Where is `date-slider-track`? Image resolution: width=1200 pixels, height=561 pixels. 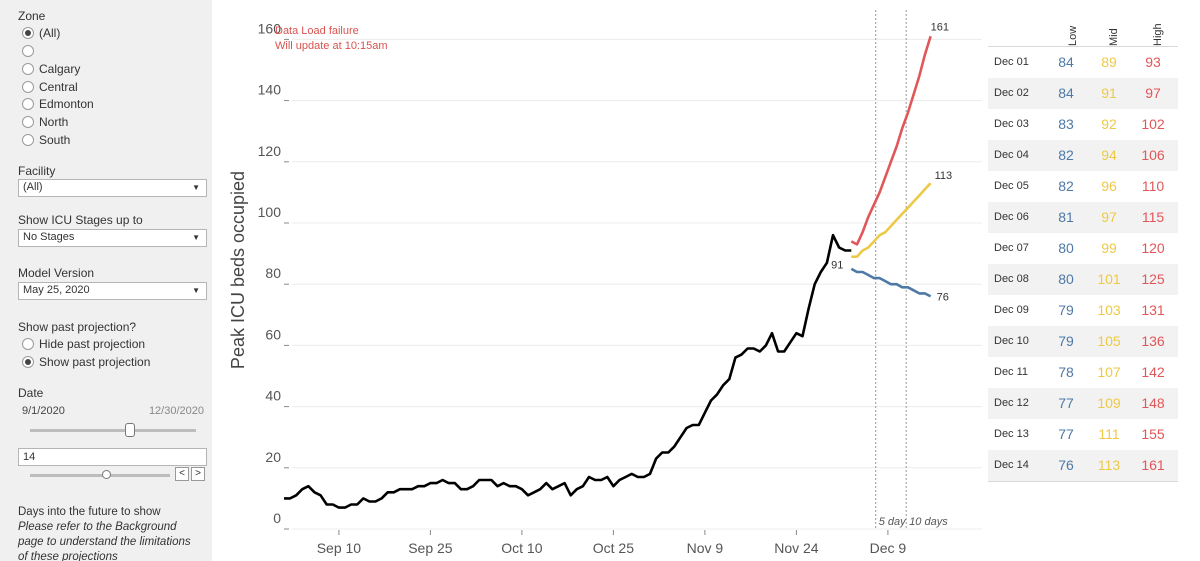
date-slider-track is located at coordinates (113, 430).